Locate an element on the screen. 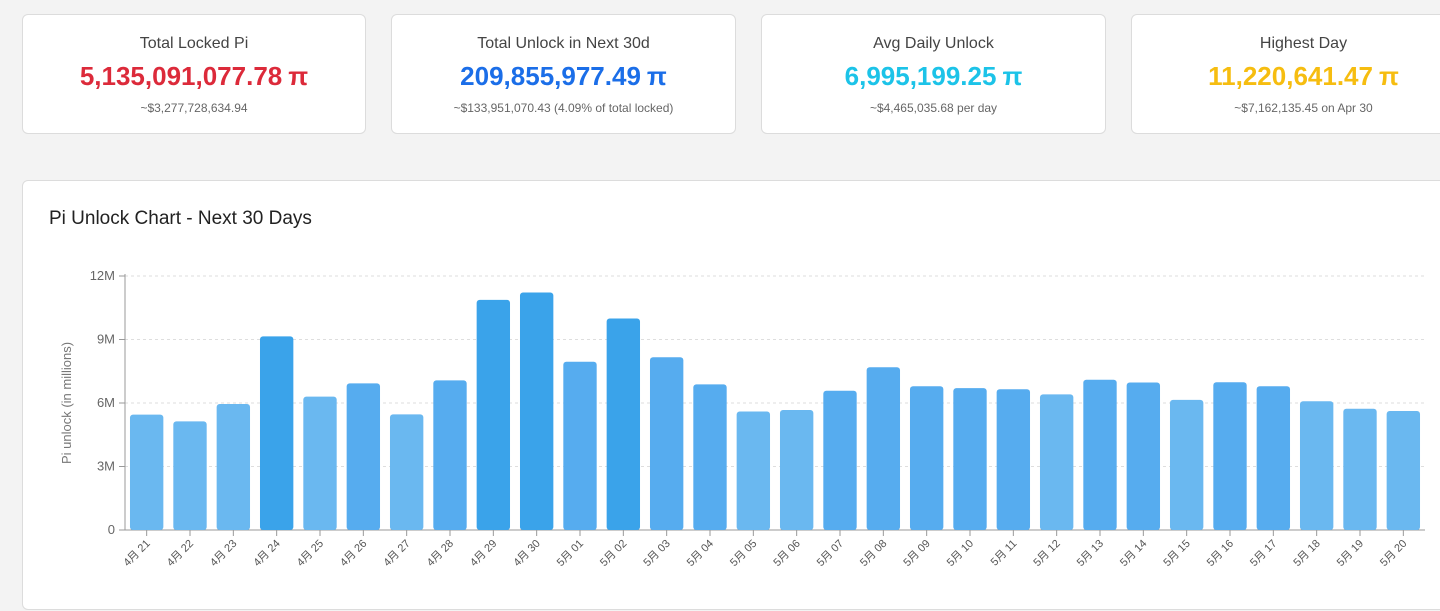  x-tick-label: 4月 22 is located at coordinates (180, 553).